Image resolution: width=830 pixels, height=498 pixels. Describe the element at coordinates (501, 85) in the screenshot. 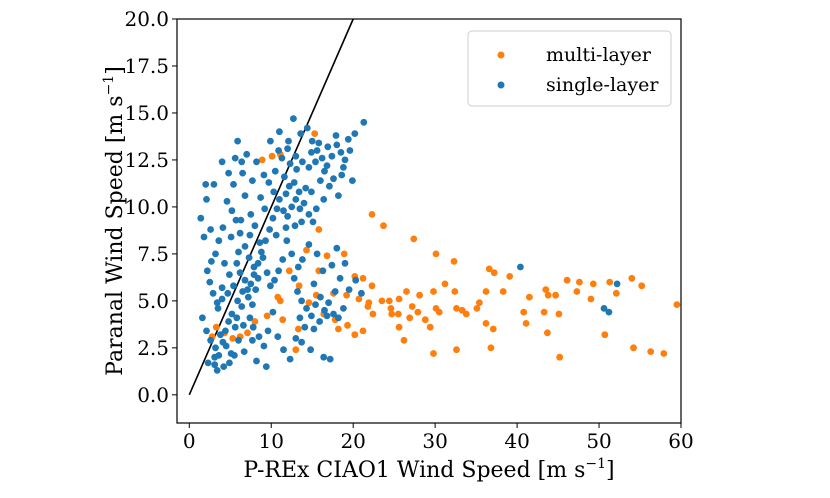

I see `legend-marker-single-layer` at that location.